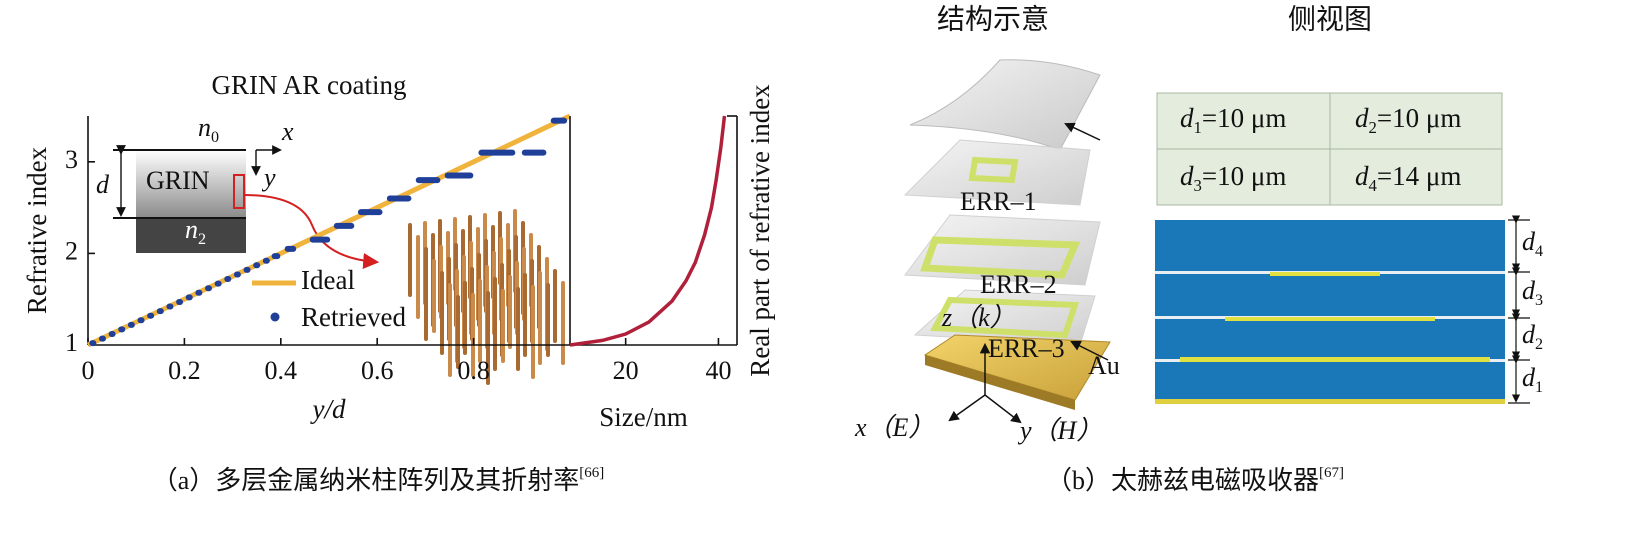 This screenshot has height=534, width=1651. I want to click on ground-plane, so click(1330, 401).